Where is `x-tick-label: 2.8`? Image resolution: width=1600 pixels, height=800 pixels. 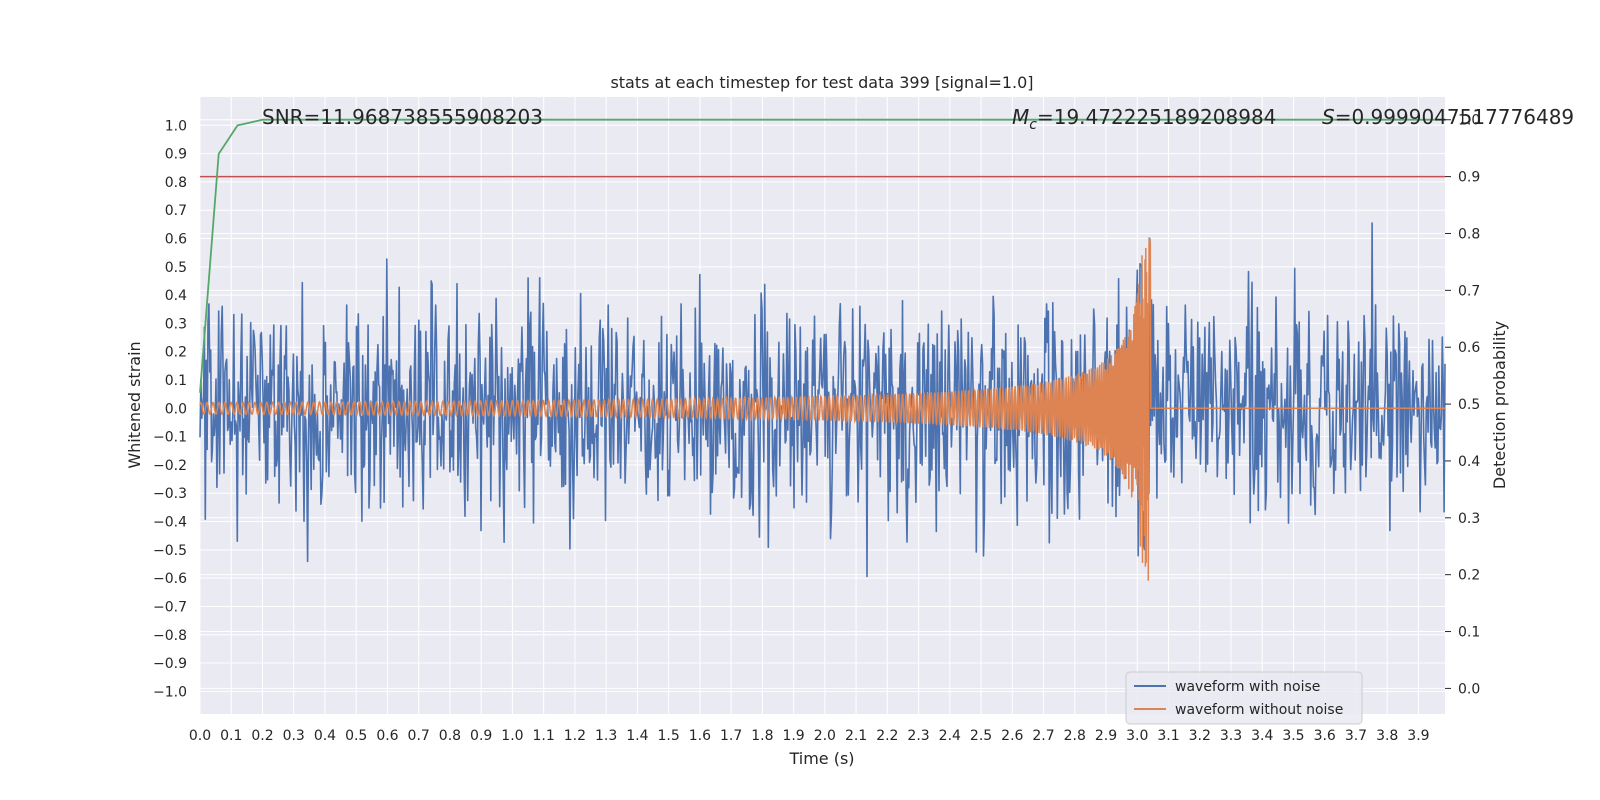 x-tick-label: 2.8 is located at coordinates (1075, 736).